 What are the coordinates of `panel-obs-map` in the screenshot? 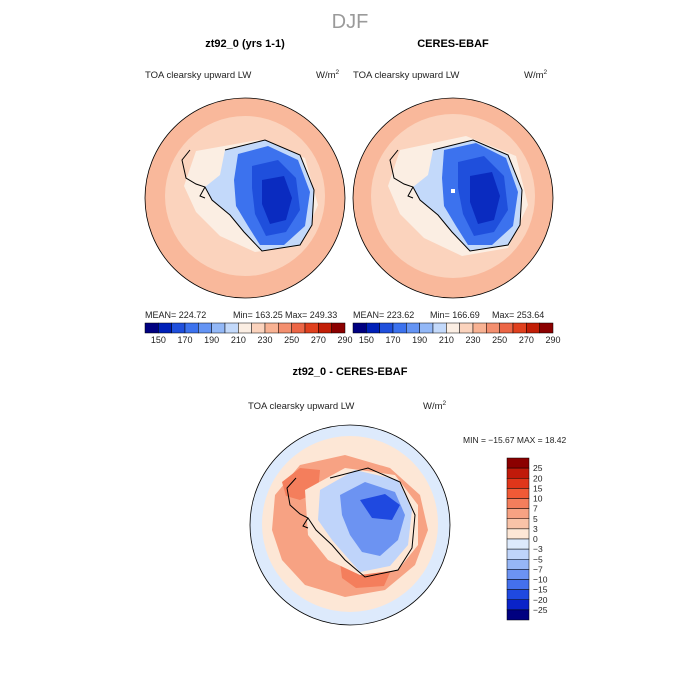 It's located at (453, 198).